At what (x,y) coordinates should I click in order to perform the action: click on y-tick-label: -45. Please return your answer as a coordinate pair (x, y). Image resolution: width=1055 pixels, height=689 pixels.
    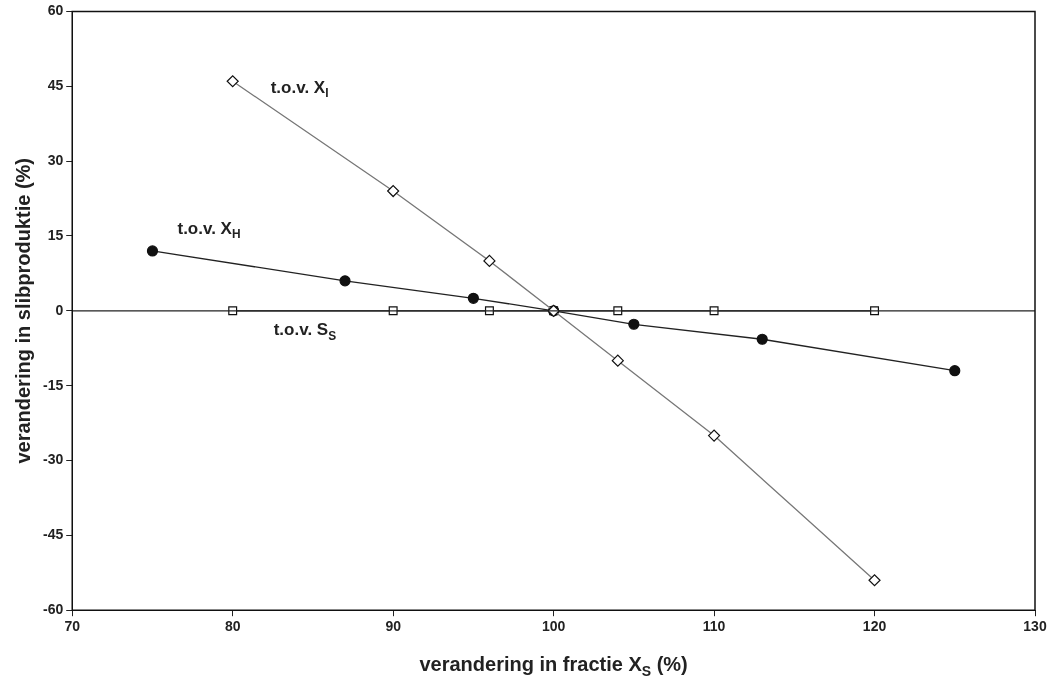
    Looking at the image, I should click on (53, 534).